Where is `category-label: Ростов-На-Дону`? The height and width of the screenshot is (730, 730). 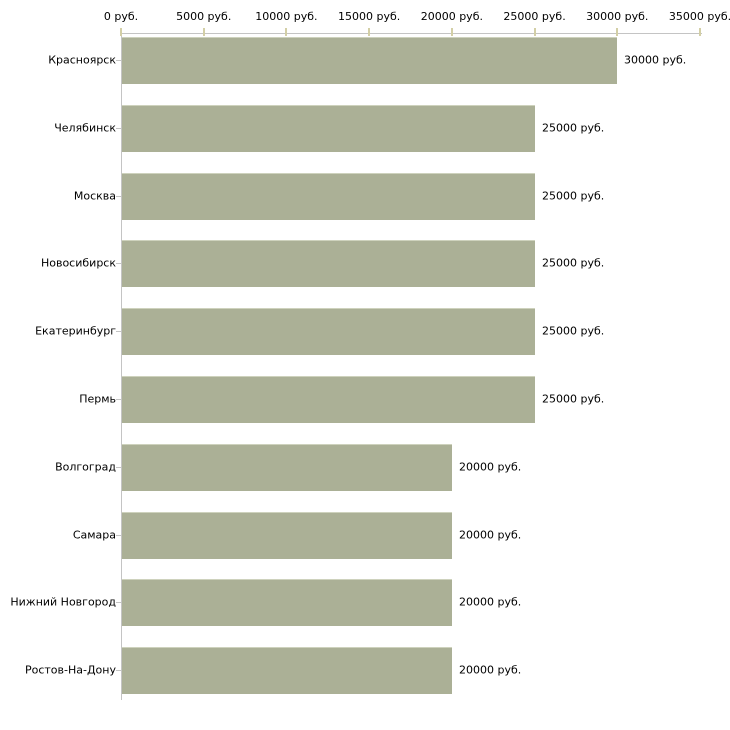 category-label: Ростов-На-Дону is located at coordinates (70, 670).